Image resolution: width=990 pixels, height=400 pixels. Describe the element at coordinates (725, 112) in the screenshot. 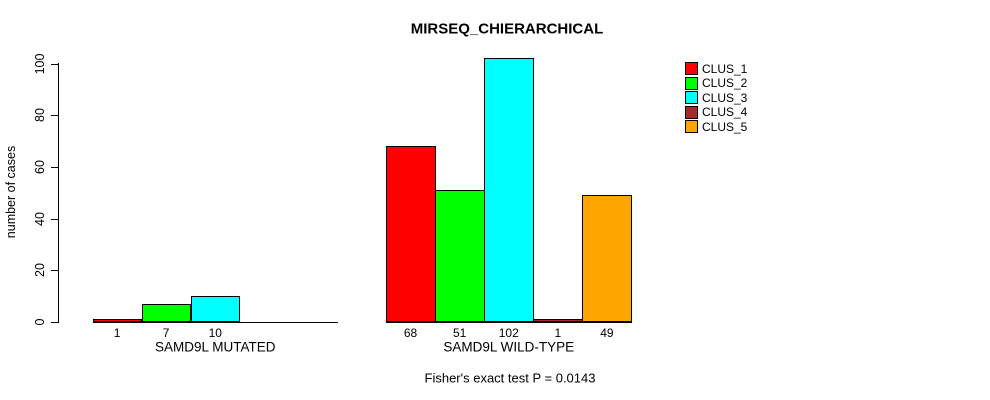

I see `legend-label: CLUS_4` at that location.